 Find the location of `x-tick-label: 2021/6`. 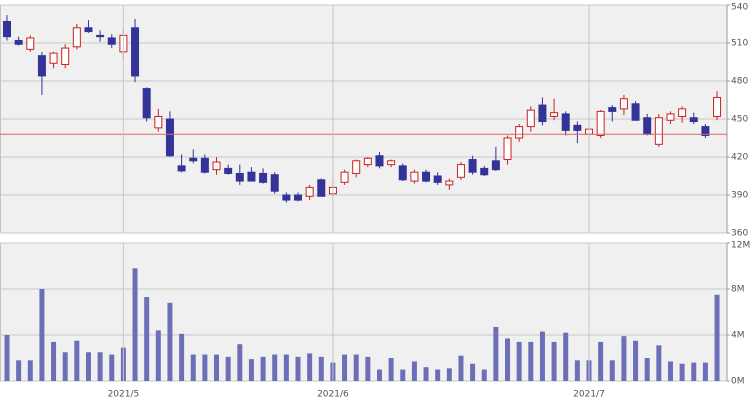

x-tick-label: 2021/6 is located at coordinates (333, 395).